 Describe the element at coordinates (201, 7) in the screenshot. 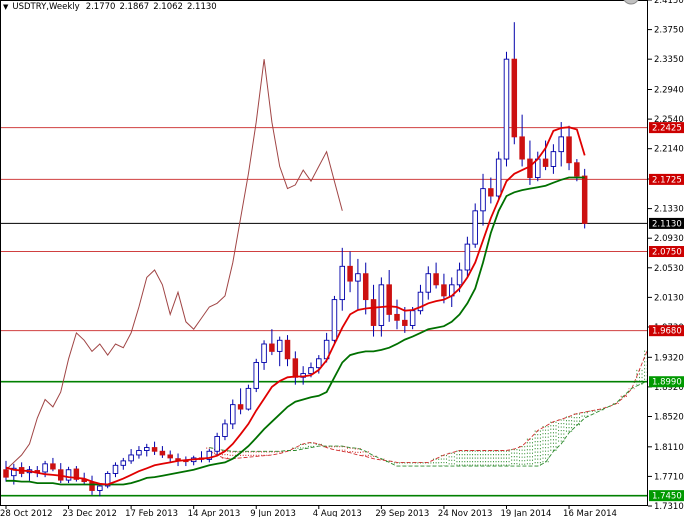

I see `close-value: 2.1130` at that location.